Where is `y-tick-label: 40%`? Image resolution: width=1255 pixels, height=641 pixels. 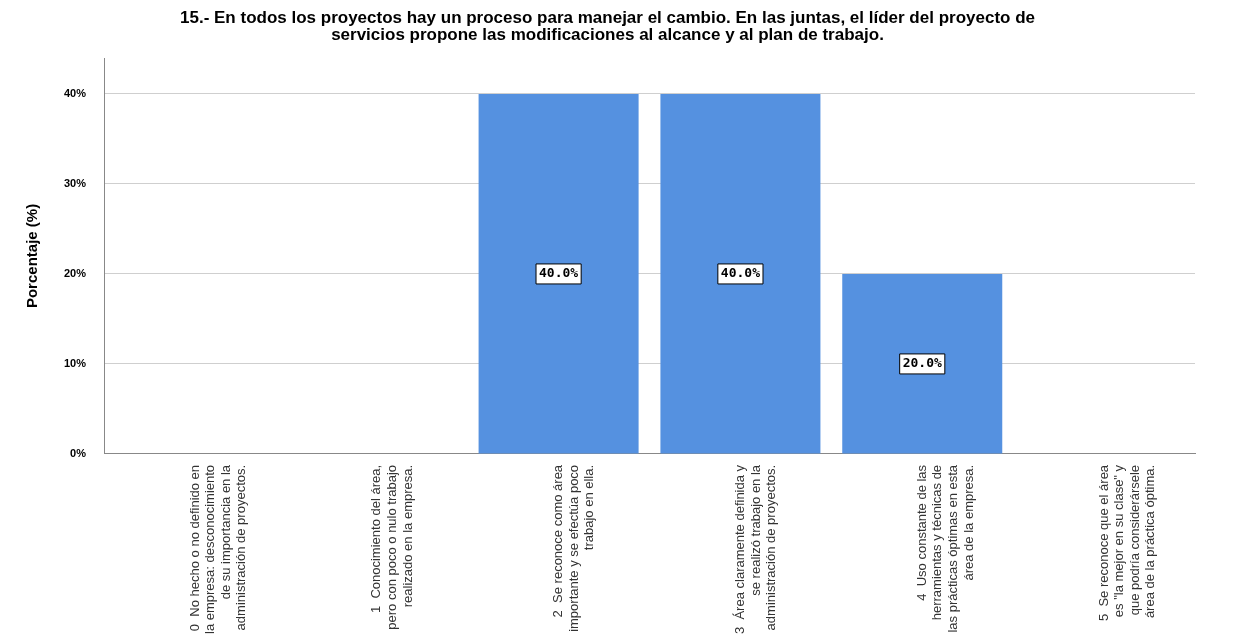
y-tick-label: 40% is located at coordinates (75, 93).